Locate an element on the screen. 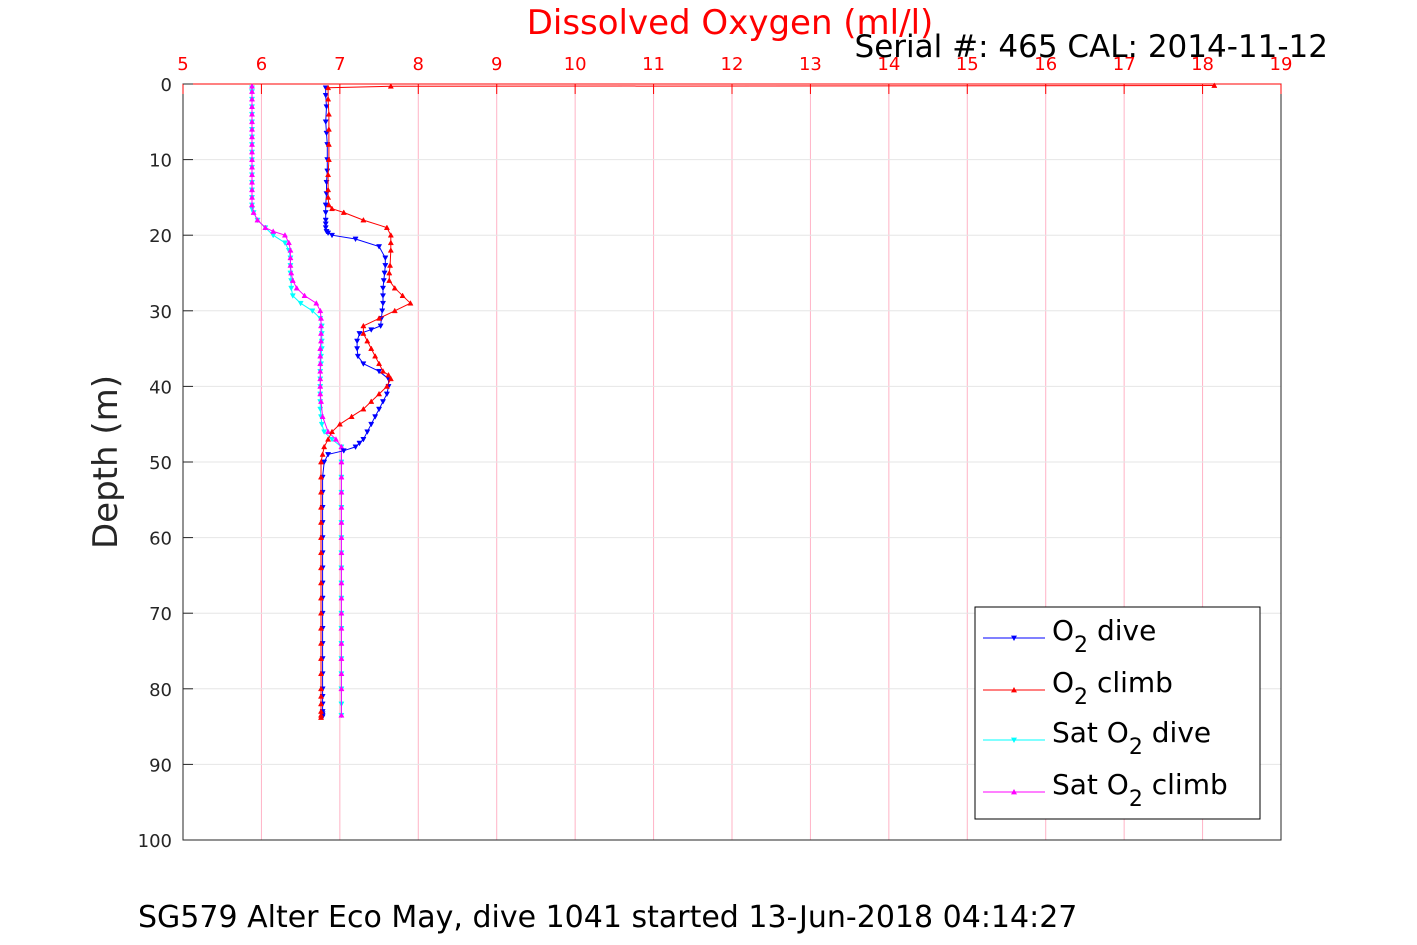 The width and height of the screenshot is (1417, 945). legend-entry-0: O2 dive is located at coordinates (1104, 636).